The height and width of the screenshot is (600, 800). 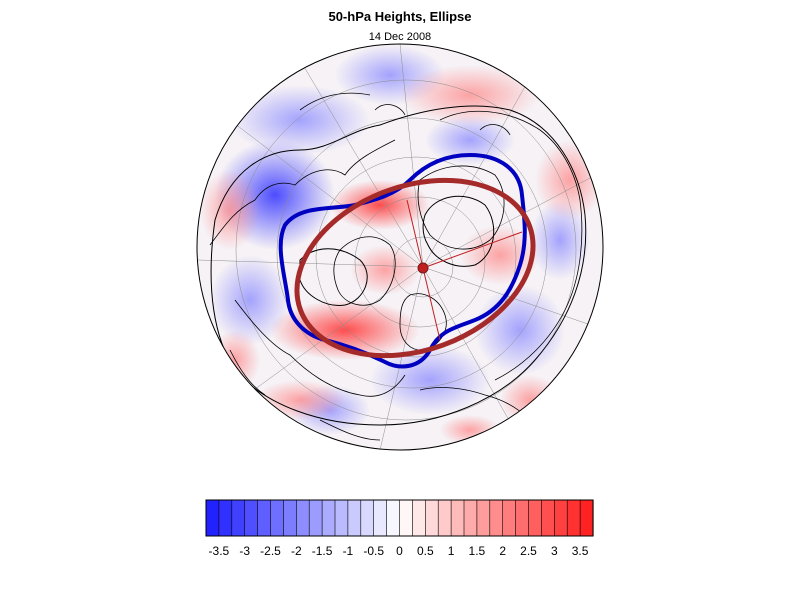 I want to click on colorbar-tick-label: -3.5, so click(x=219, y=551).